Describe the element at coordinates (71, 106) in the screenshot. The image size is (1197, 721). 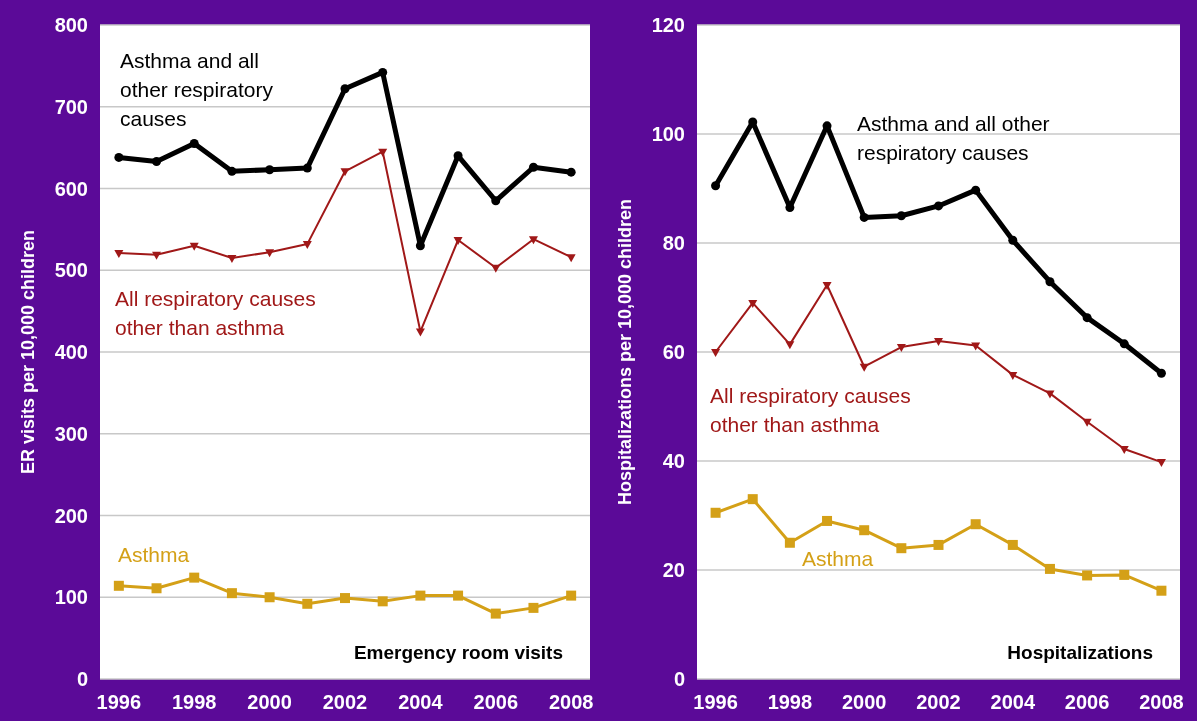
I see `y-tick-label: 700` at that location.